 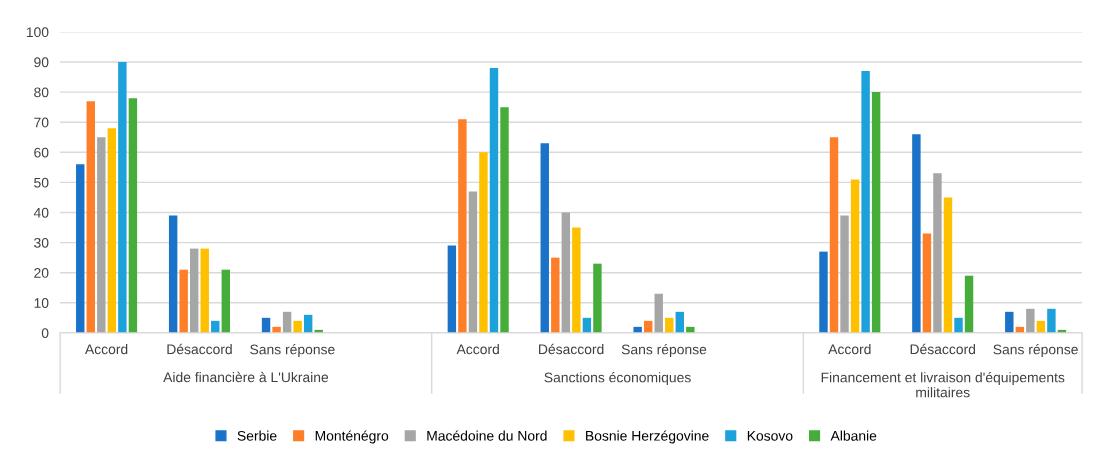 What do you see at coordinates (943, 385) in the screenshot?
I see `text: Financement et livraison d'équipements militaires` at bounding box center [943, 385].